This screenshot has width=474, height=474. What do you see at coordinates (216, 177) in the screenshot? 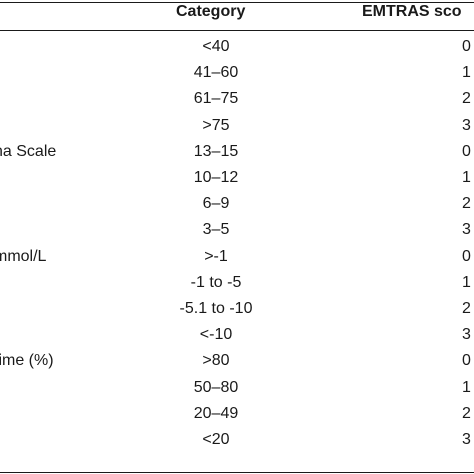
I see `category-cell: 10–12` at bounding box center [216, 177].